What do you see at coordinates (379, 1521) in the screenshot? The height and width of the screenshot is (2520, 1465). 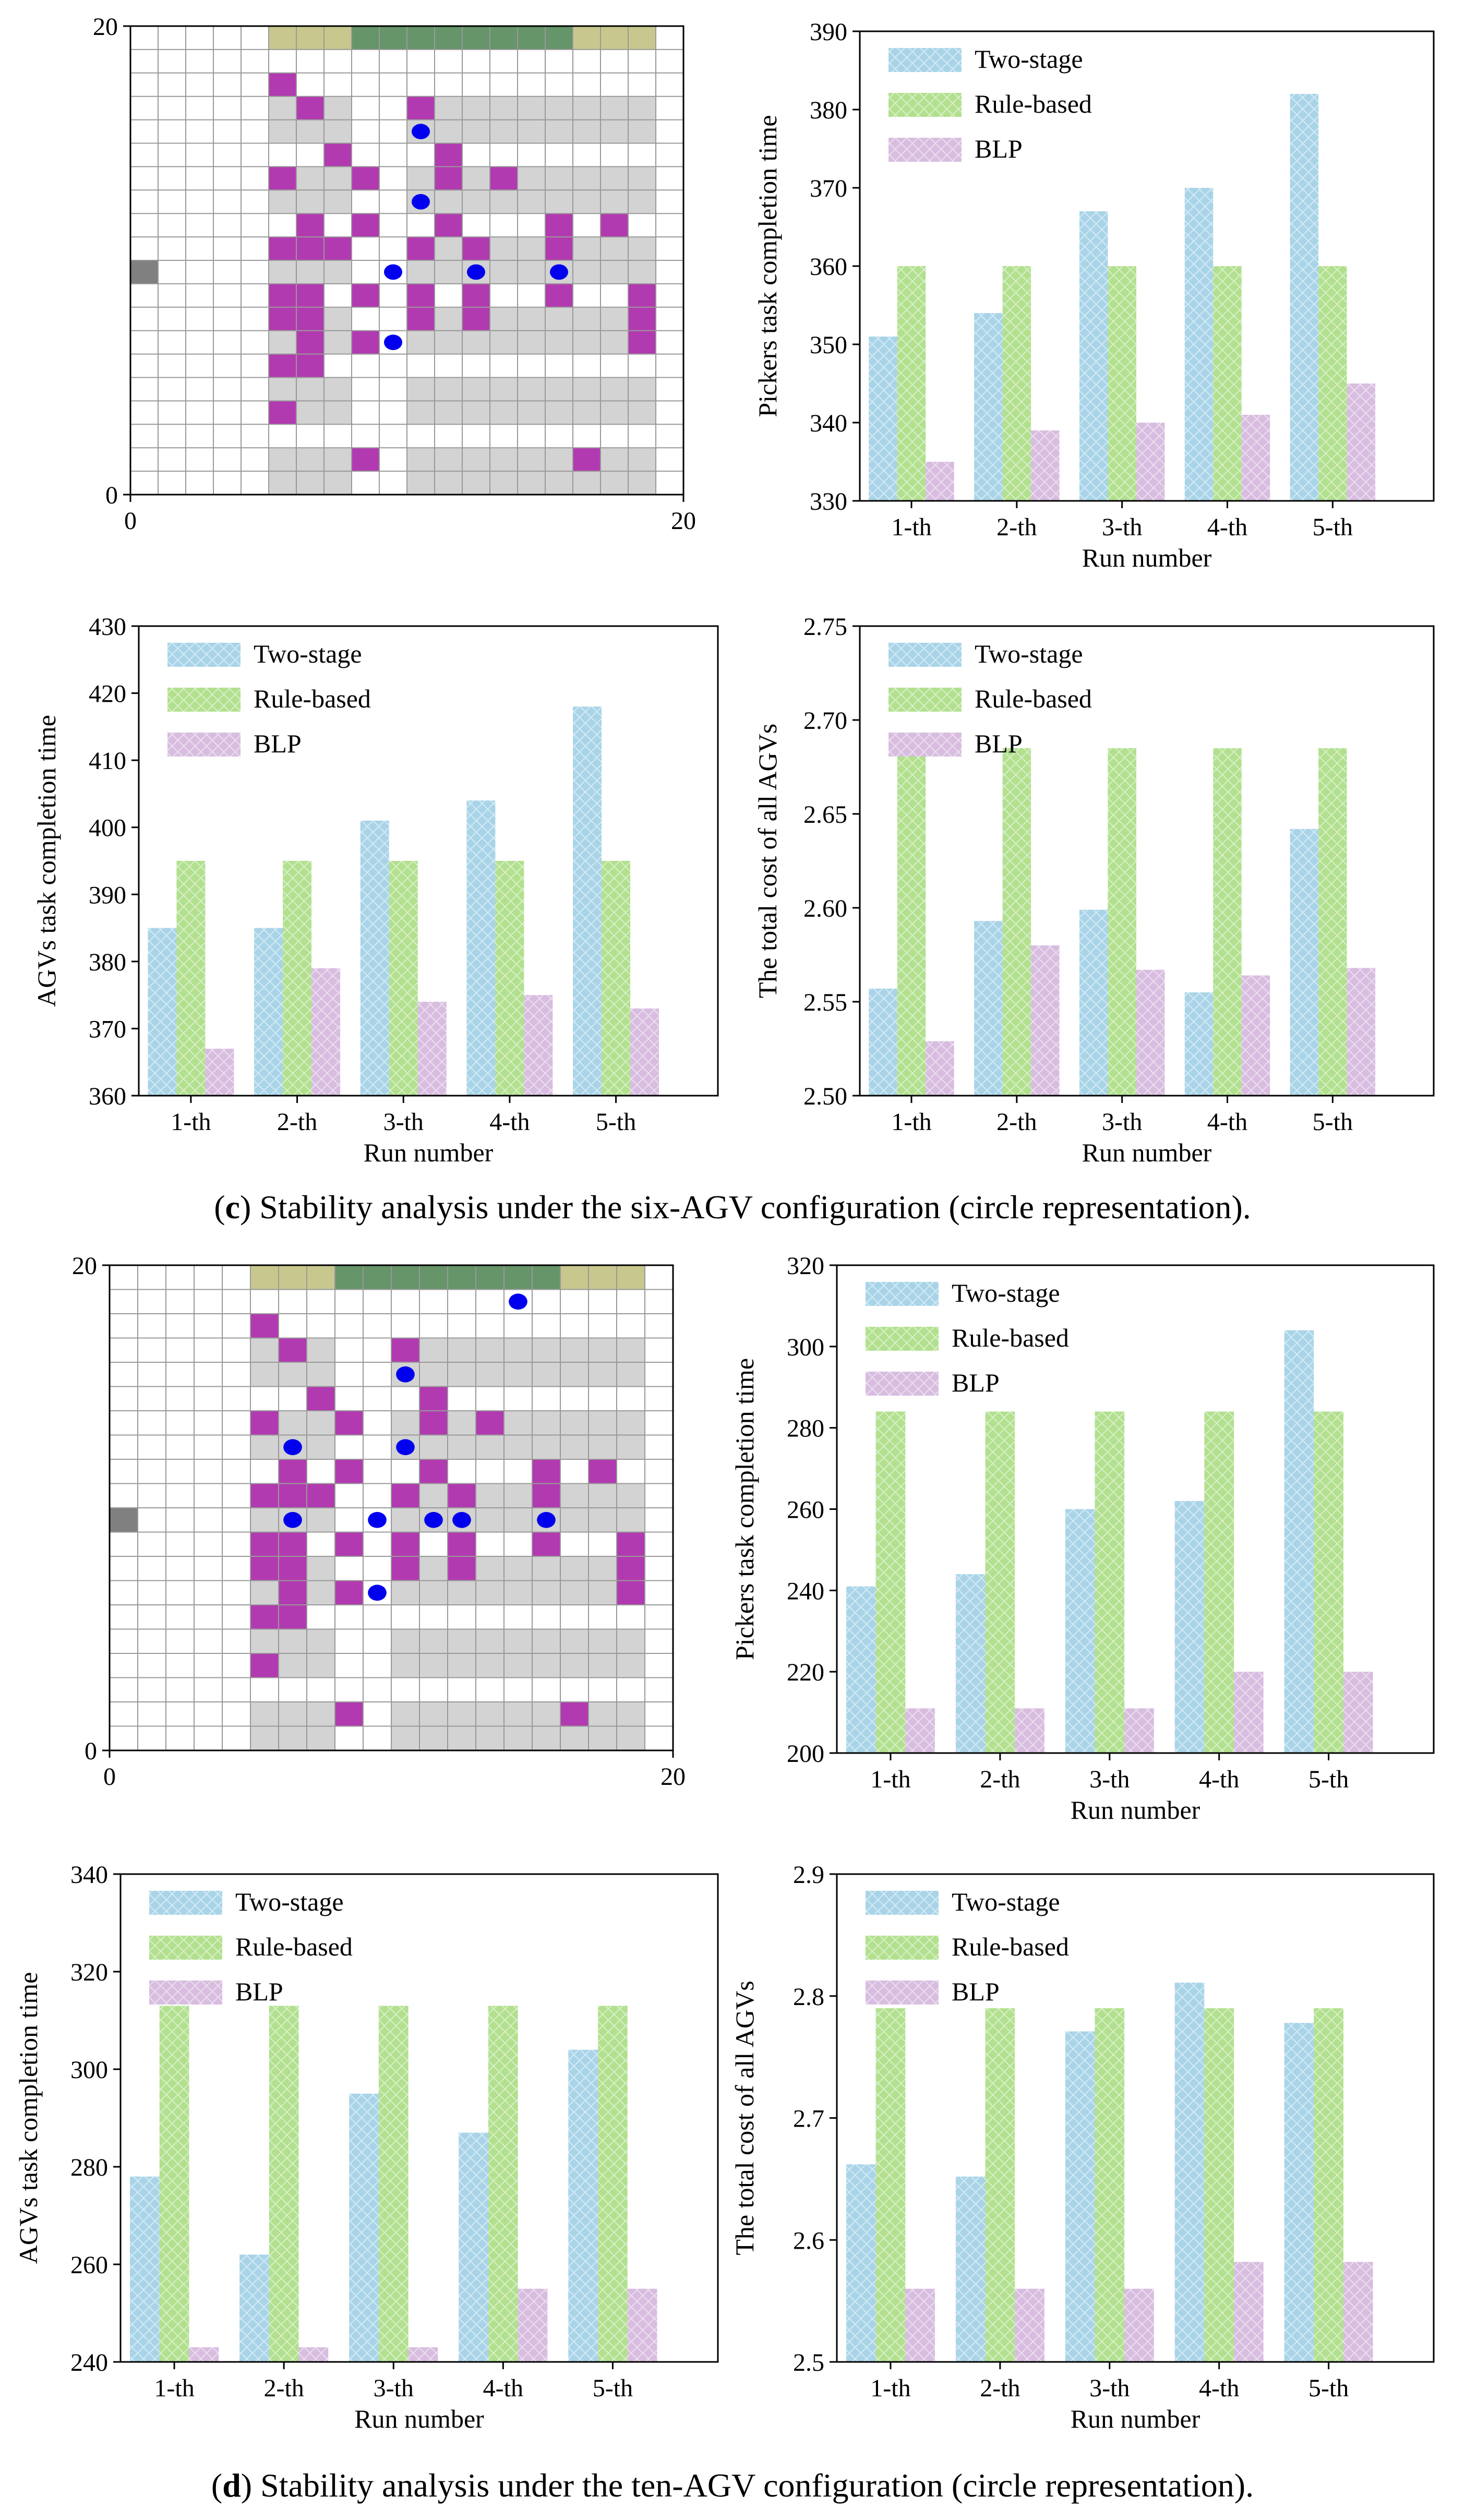 I see `warehouse-grid-ten-agv: 0 20 0 20` at bounding box center [379, 1521].